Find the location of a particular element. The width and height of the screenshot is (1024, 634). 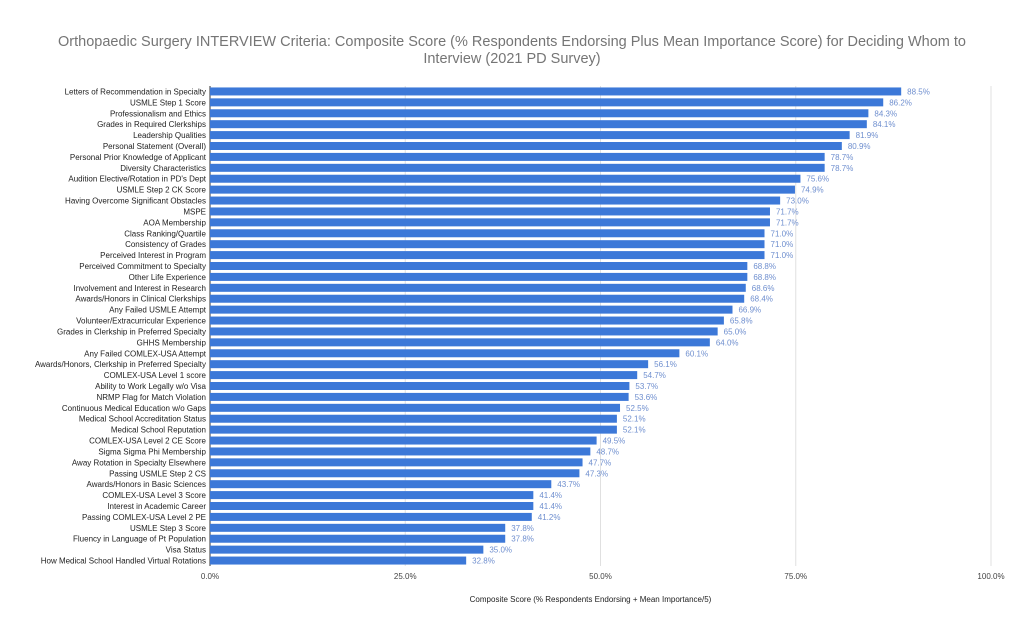

category-label: Medical School Accreditation Status is located at coordinates (142, 419).